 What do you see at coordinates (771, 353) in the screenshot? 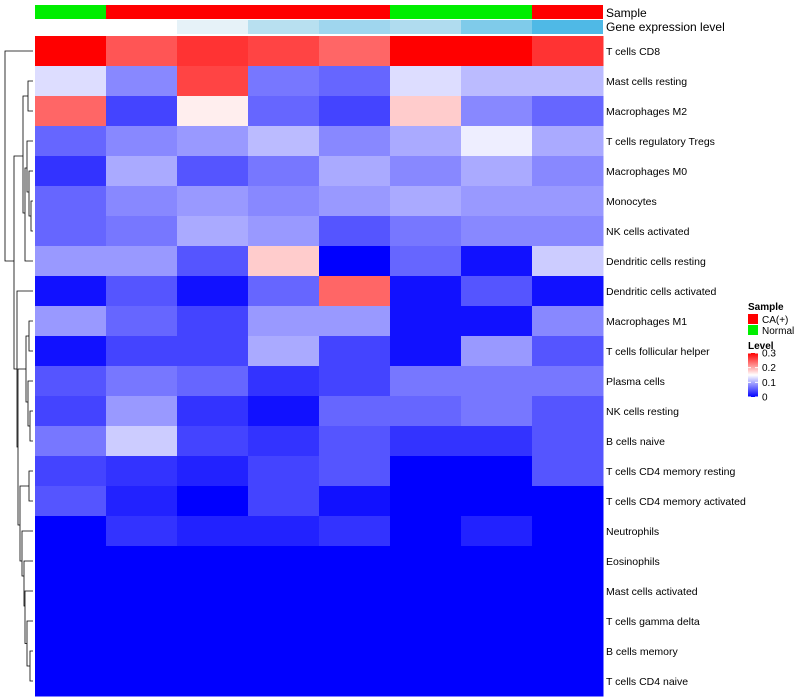
I see `legend: Sample CA(+)Normal Level 0.3 0.2 0.1 0` at bounding box center [771, 353].